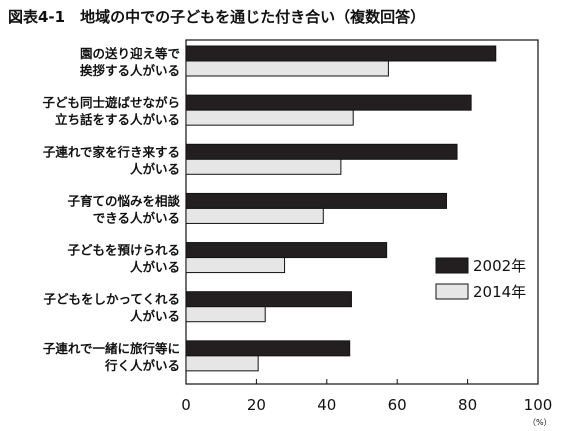  What do you see at coordinates (111, 151) in the screenshot?
I see `category-label: 子連れで家を行き来する` at bounding box center [111, 151].